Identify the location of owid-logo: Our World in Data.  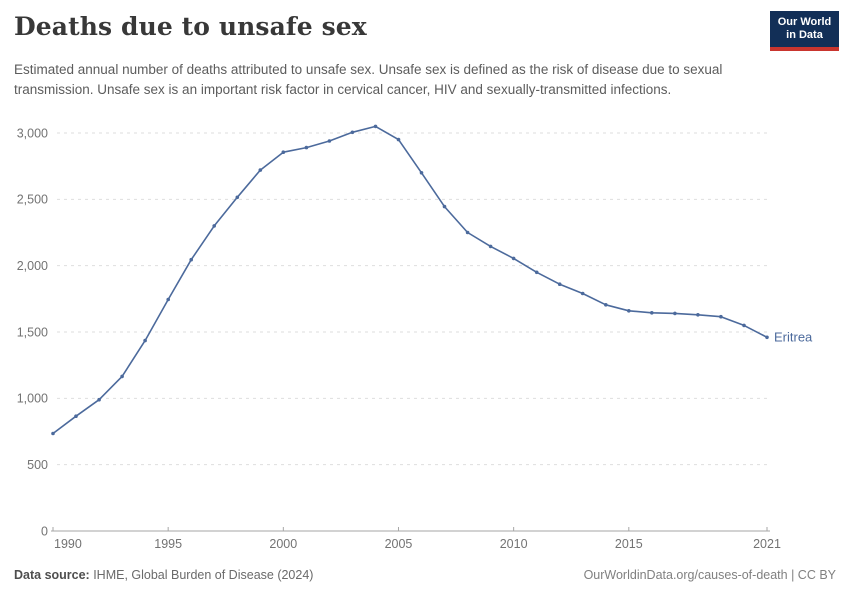
(804, 31).